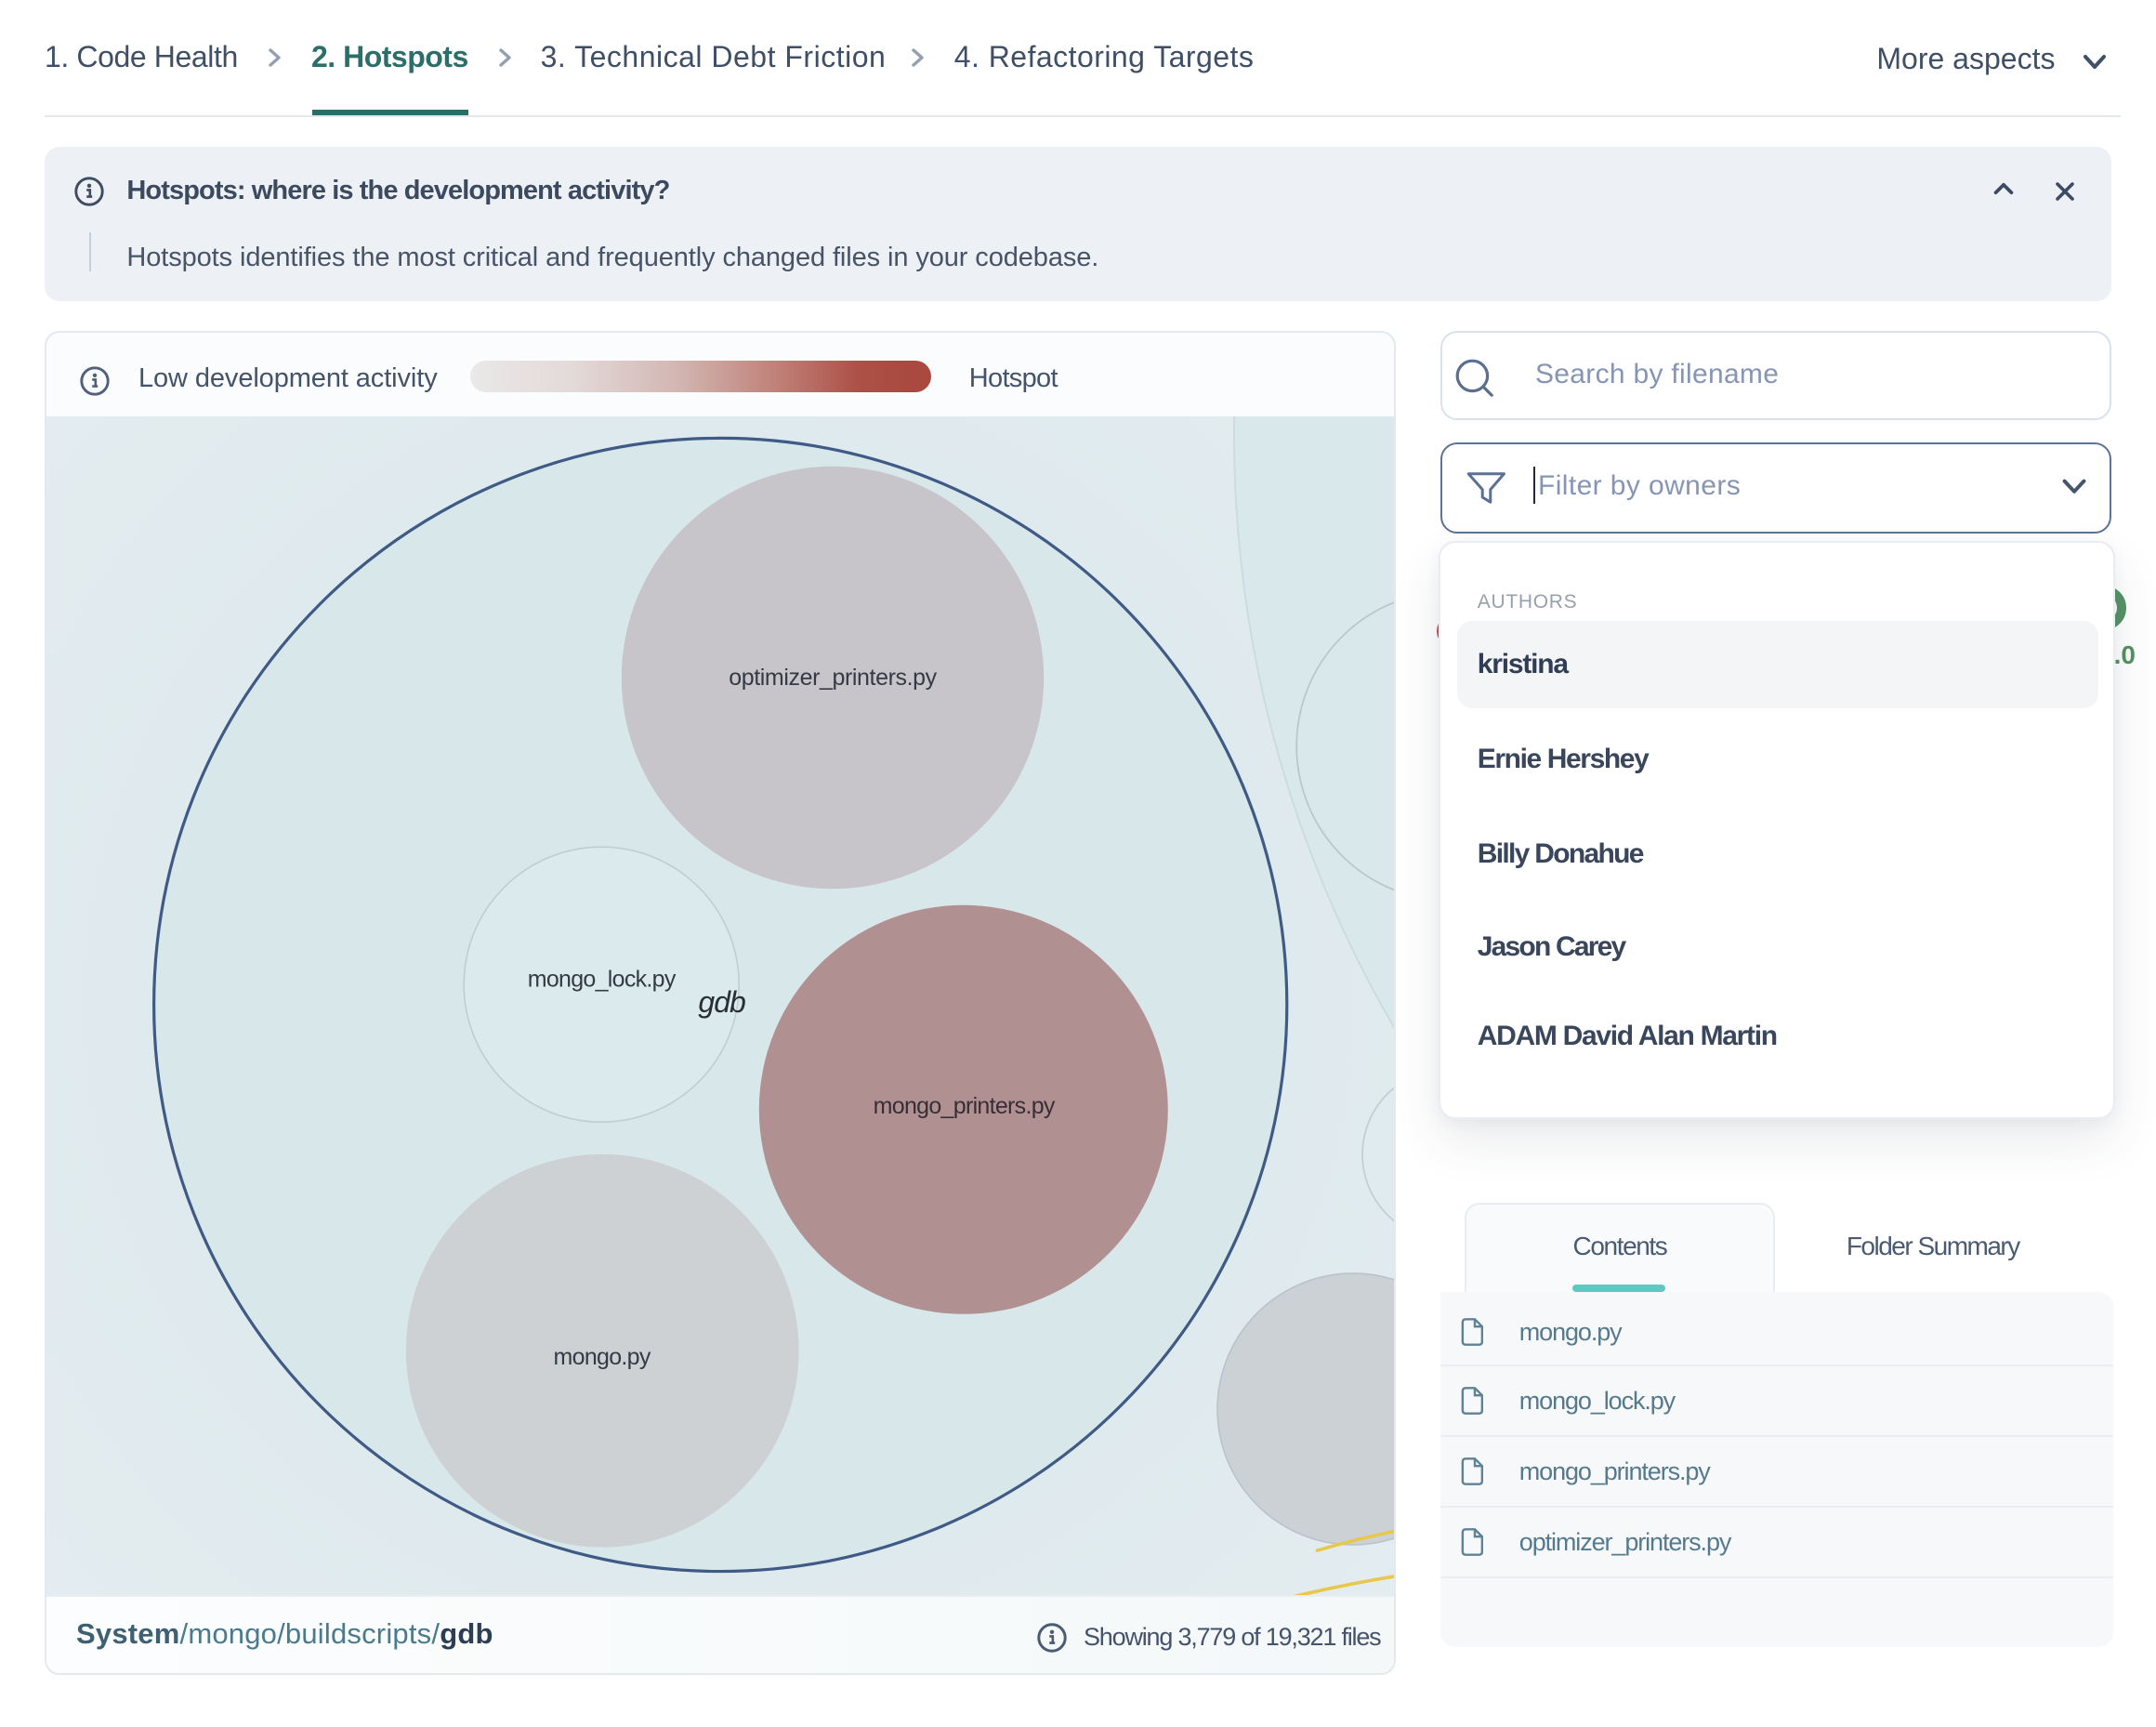  I want to click on svg-text: mongo_lock.py, so click(603, 980).